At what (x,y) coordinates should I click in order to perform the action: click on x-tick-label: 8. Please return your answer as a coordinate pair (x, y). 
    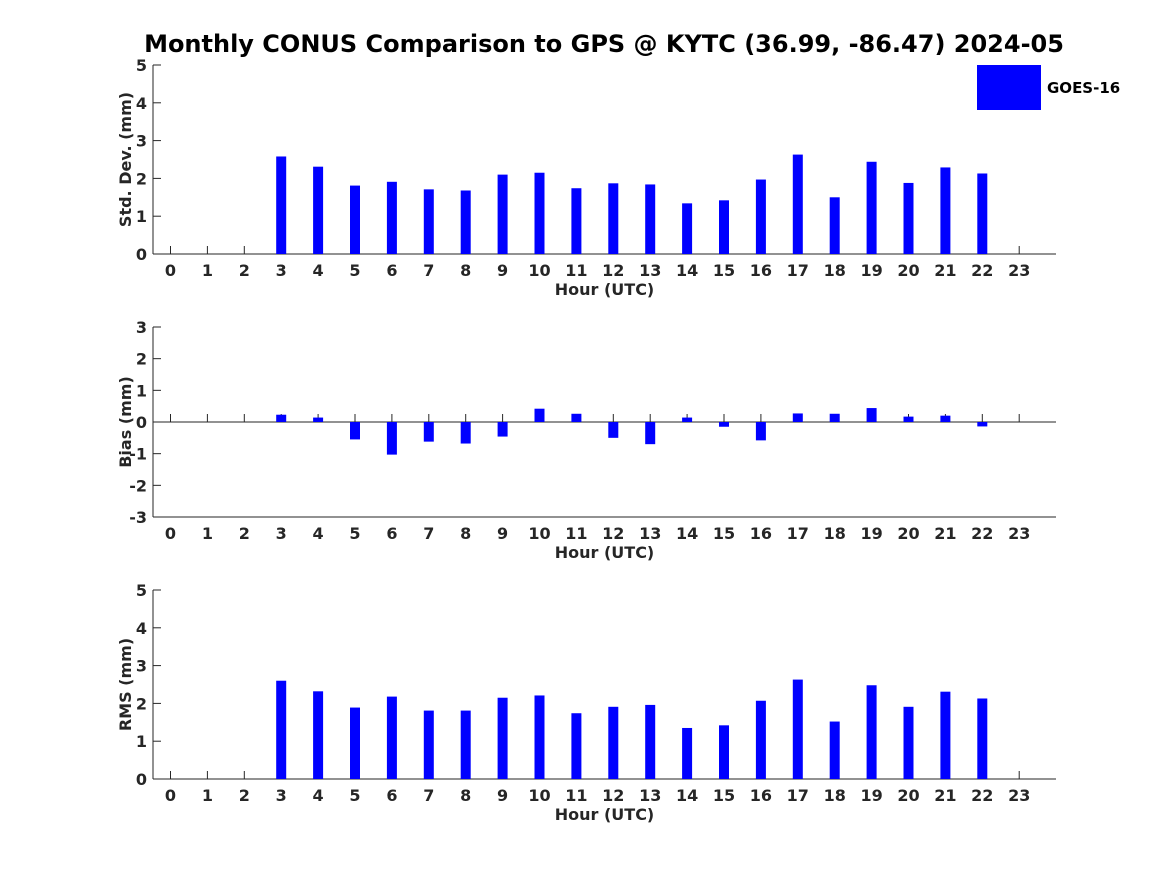
    Looking at the image, I should click on (465, 795).